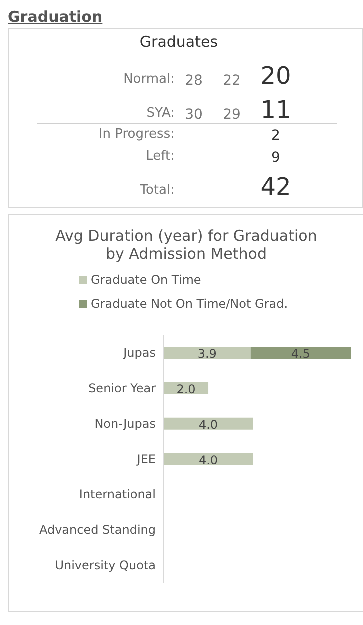 This screenshot has height=625, width=363. What do you see at coordinates (179, 42) in the screenshot?
I see `text: Graduates` at bounding box center [179, 42].